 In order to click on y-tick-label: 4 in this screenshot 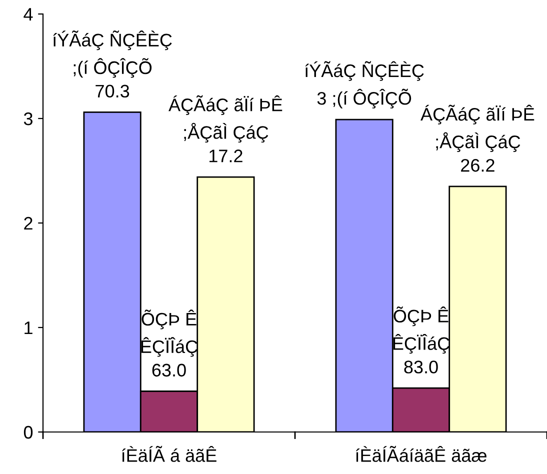, I will do `click(28, 14)`.